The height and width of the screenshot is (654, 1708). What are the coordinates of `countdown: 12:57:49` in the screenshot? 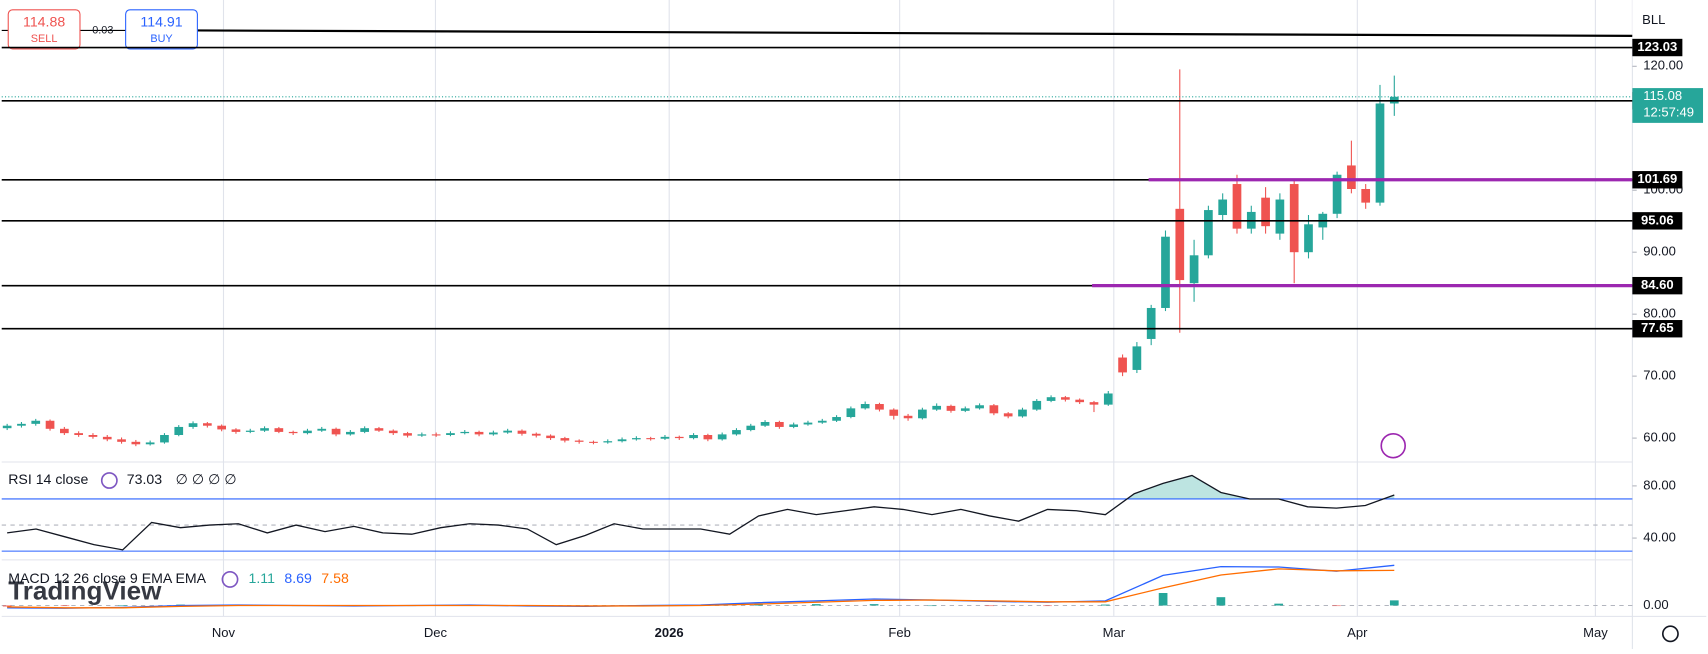 It's located at (1668, 112).